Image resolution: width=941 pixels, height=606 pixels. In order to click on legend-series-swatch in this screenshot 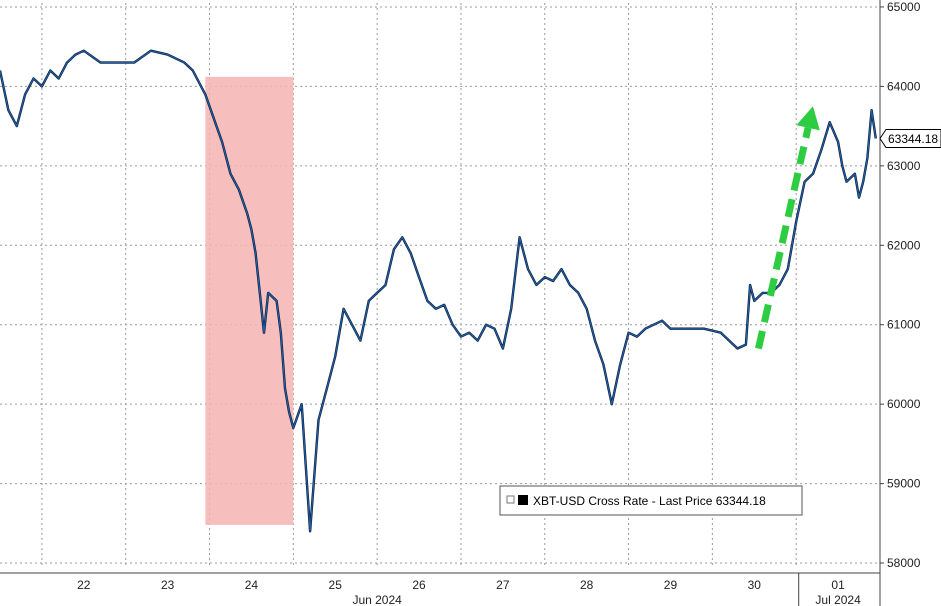, I will do `click(523, 500)`.